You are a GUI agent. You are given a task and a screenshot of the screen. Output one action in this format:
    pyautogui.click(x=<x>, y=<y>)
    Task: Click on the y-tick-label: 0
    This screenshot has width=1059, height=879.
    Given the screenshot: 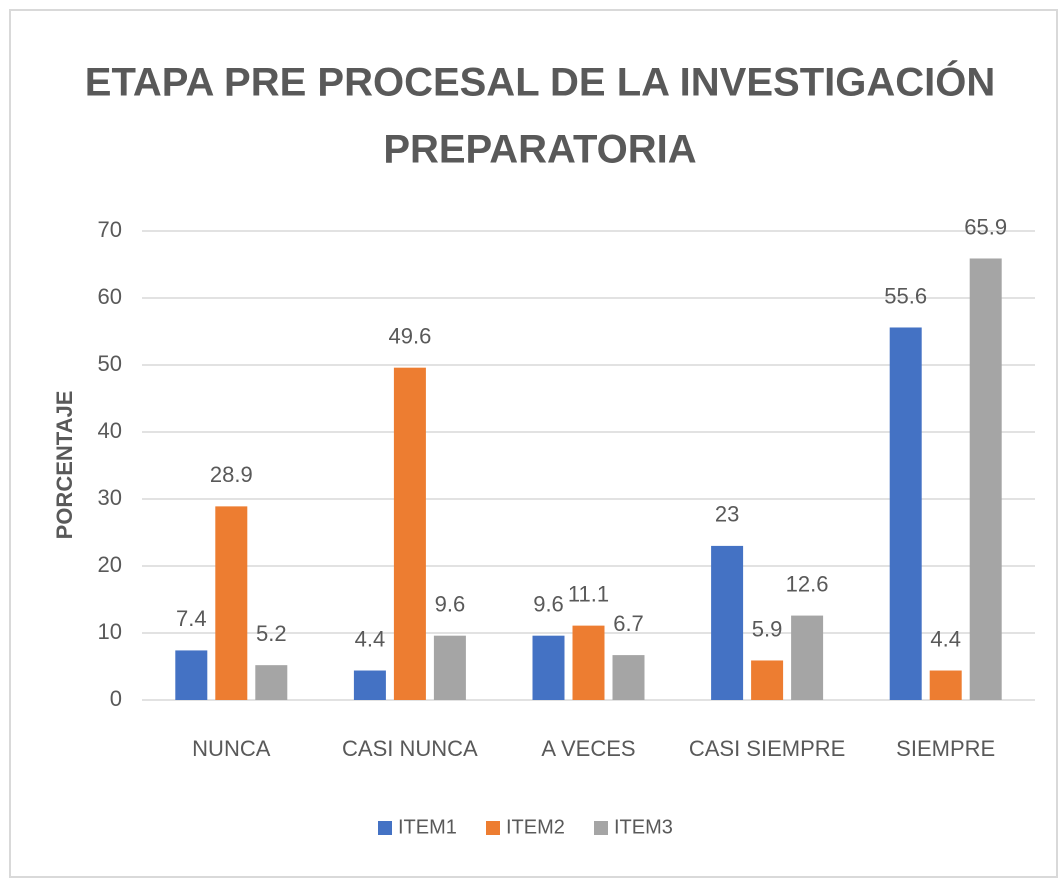 What is the action you would take?
    pyautogui.click(x=116, y=698)
    